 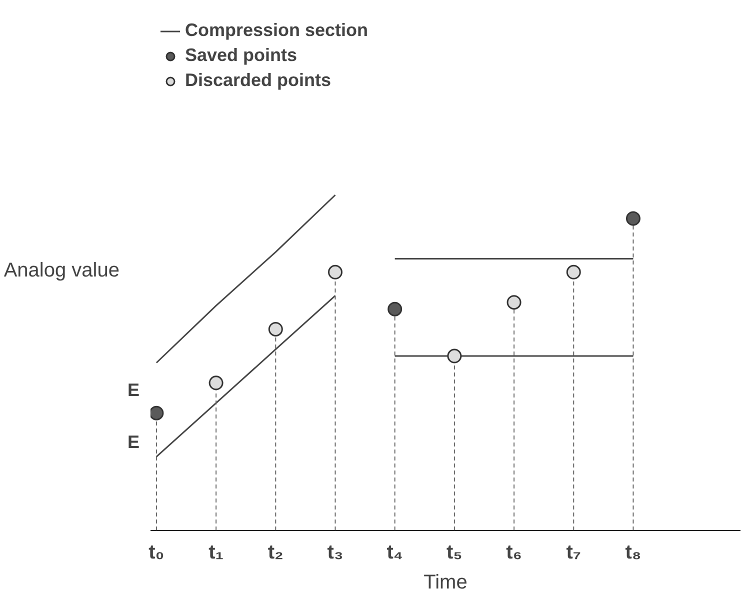 What do you see at coordinates (216, 553) in the screenshot?
I see `x-tick-label: t₁` at bounding box center [216, 553].